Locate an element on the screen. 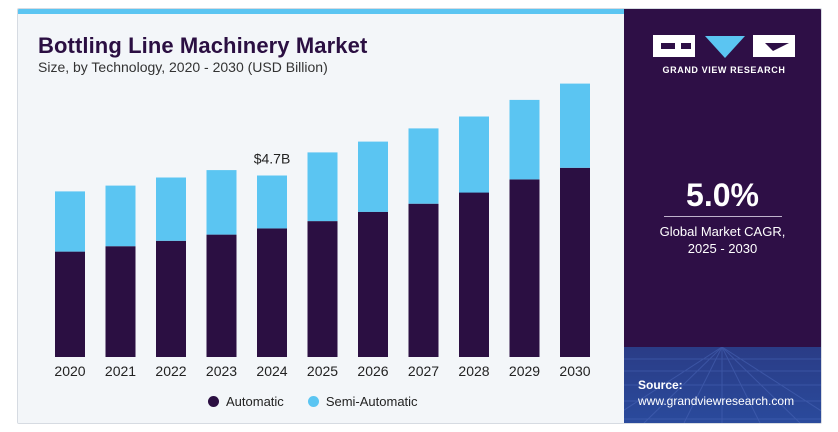  bar-automatic-2029 is located at coordinates (524, 268).